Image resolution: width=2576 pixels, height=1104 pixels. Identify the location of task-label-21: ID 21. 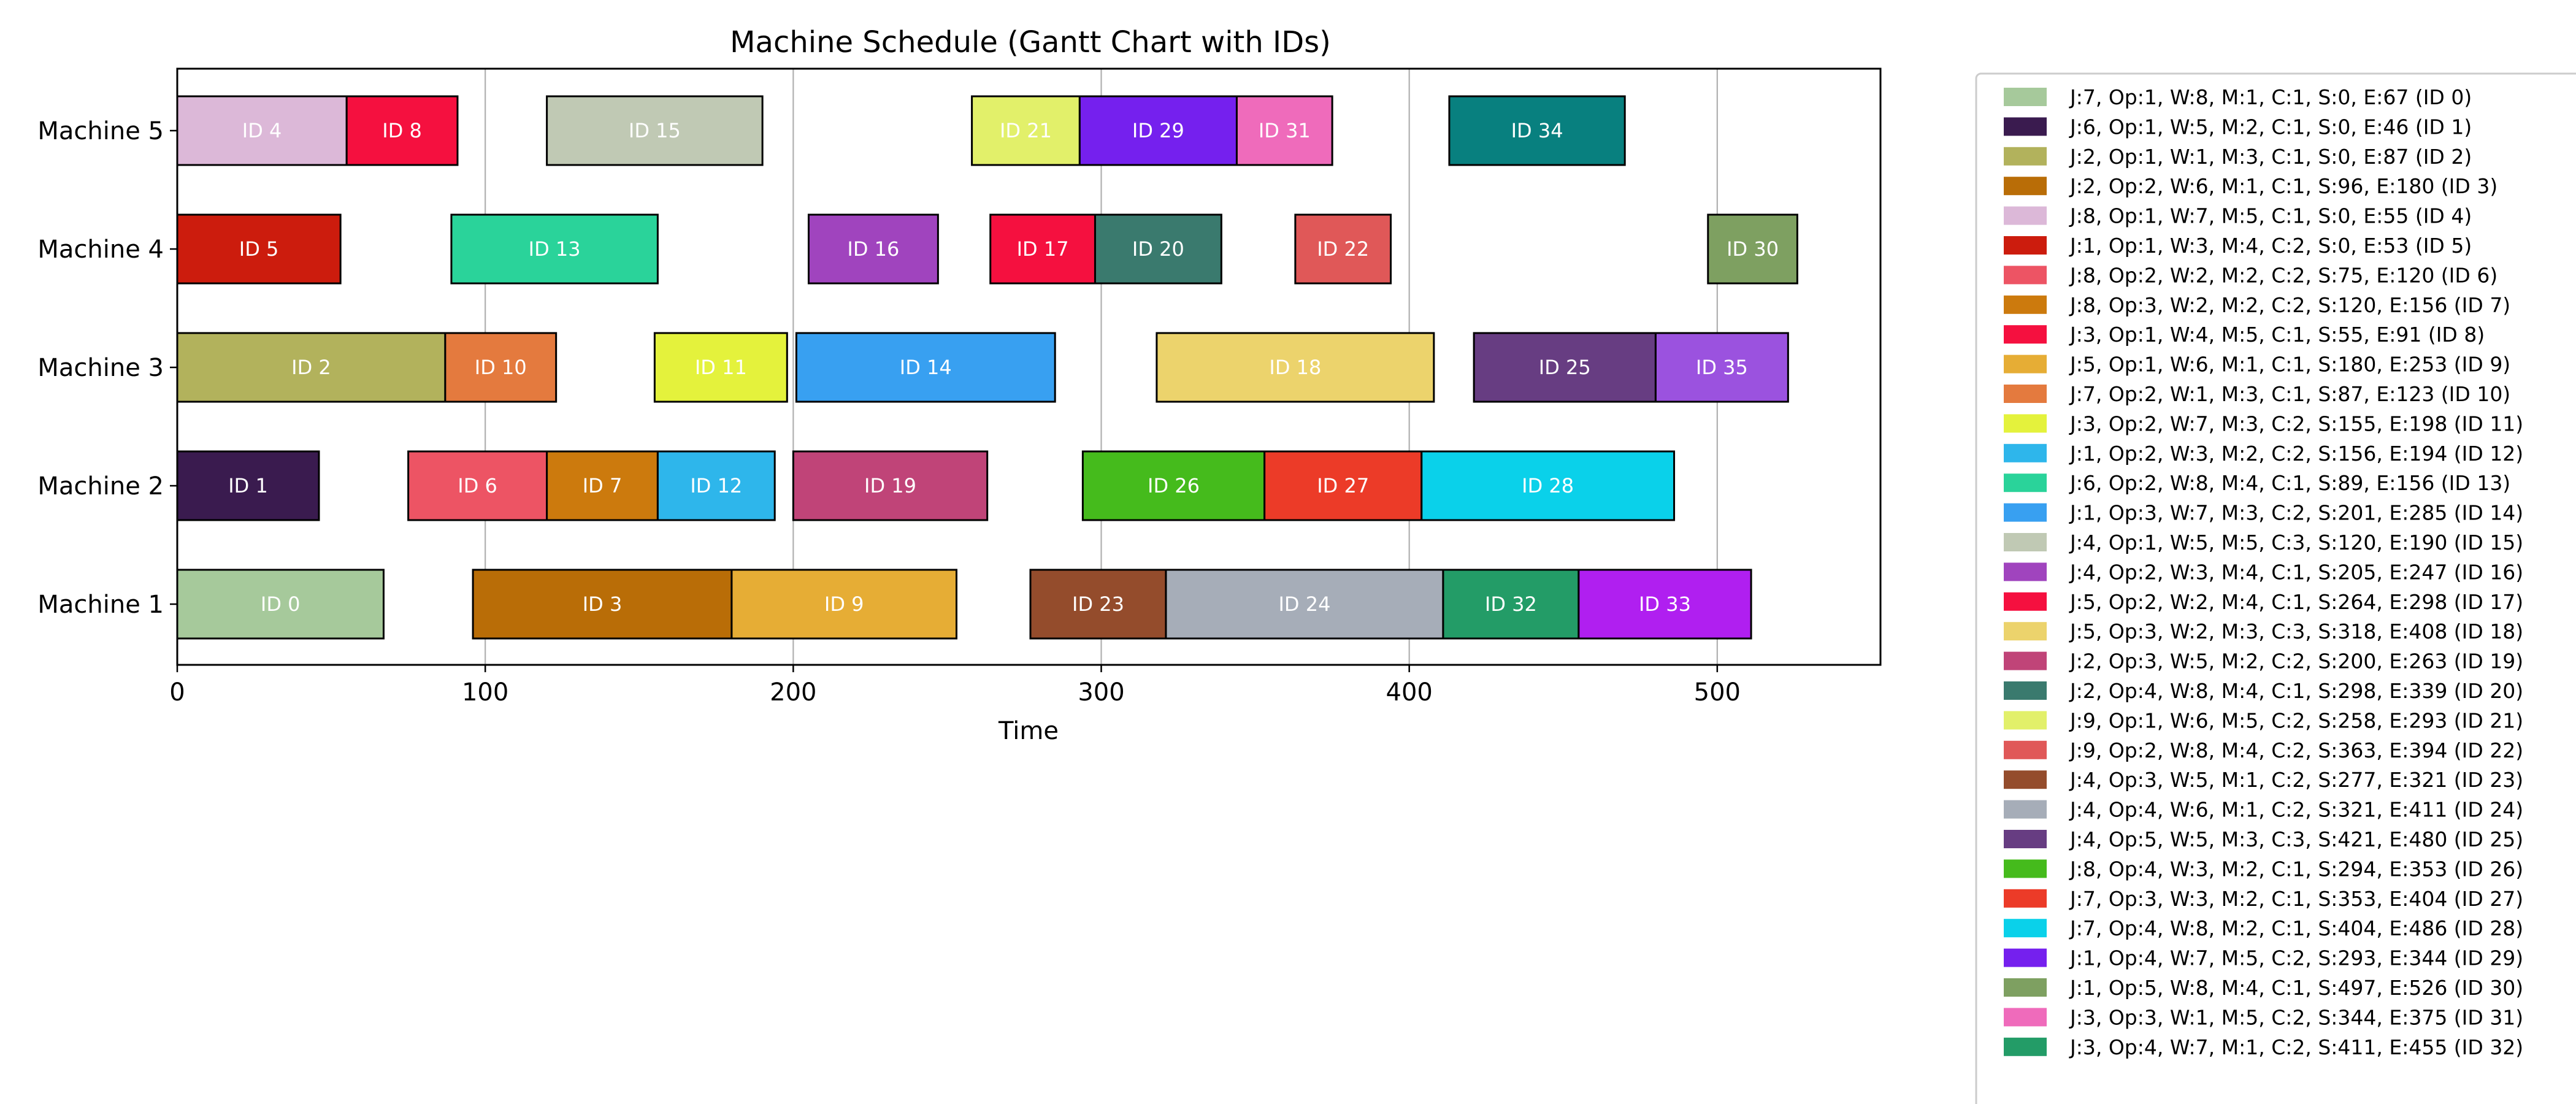
(1026, 130).